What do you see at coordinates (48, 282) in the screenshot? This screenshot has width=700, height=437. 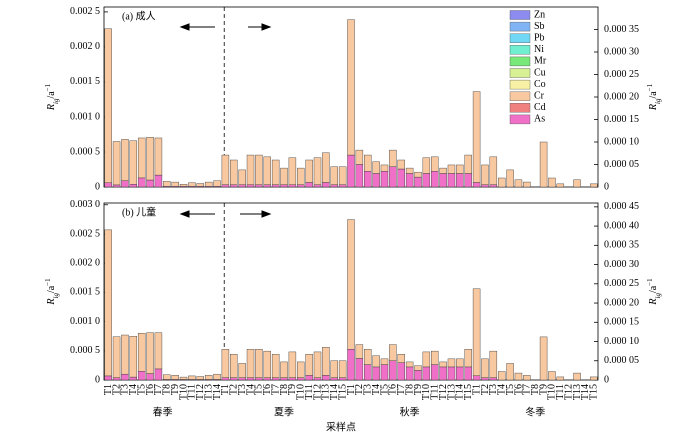 I see `axis-label-part: −1` at bounding box center [48, 282].